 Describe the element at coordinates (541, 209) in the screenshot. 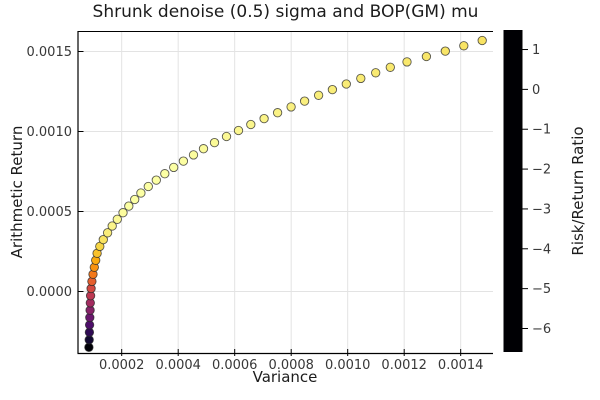

I see `colorbar-tick-label: −3` at that location.